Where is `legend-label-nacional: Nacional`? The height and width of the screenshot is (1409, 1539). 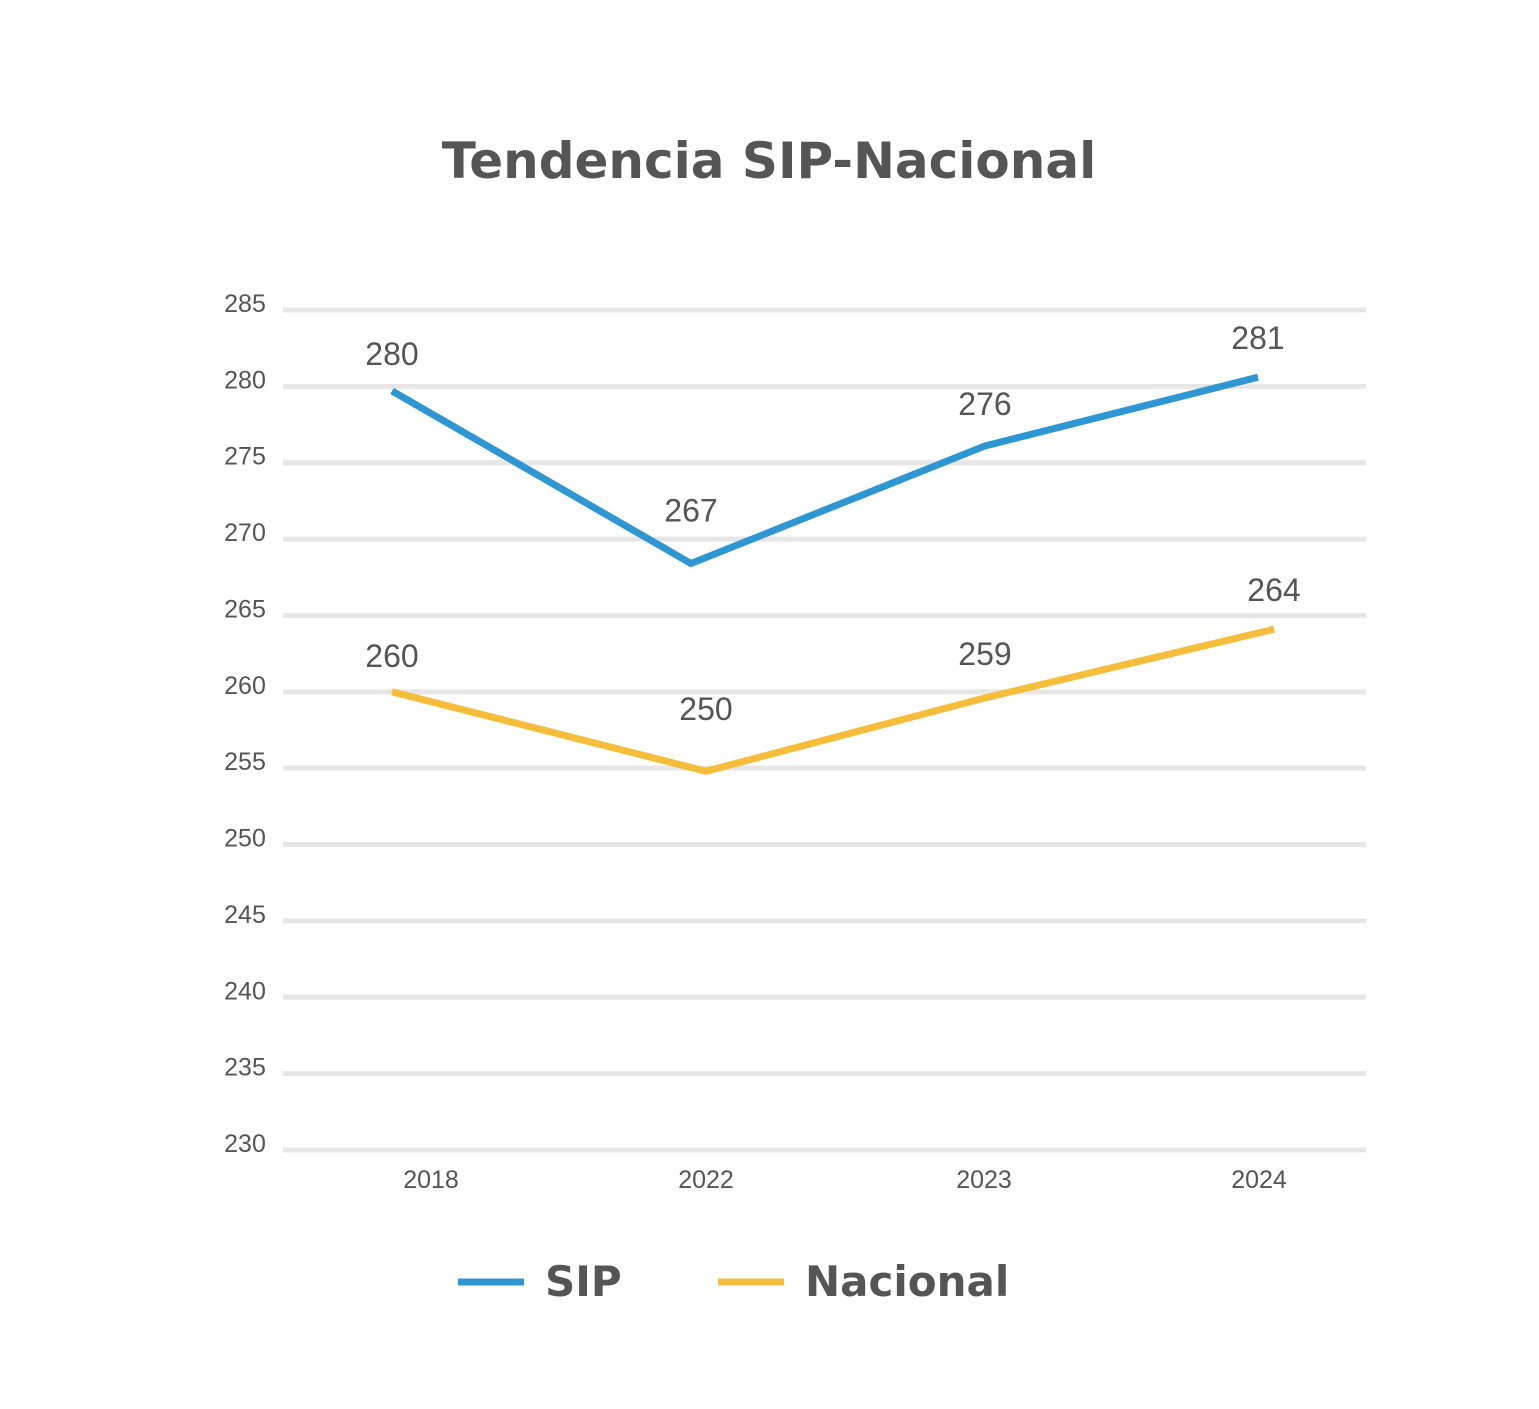 legend-label-nacional: Nacional is located at coordinates (907, 1281).